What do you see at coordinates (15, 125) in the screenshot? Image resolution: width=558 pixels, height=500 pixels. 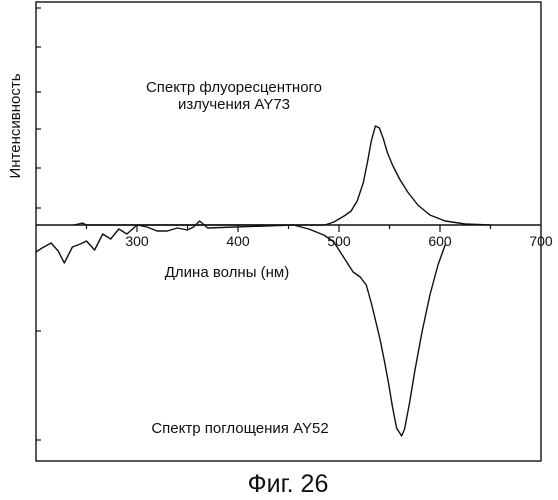 I see `y-axis-label: Интенсивность` at bounding box center [15, 125].